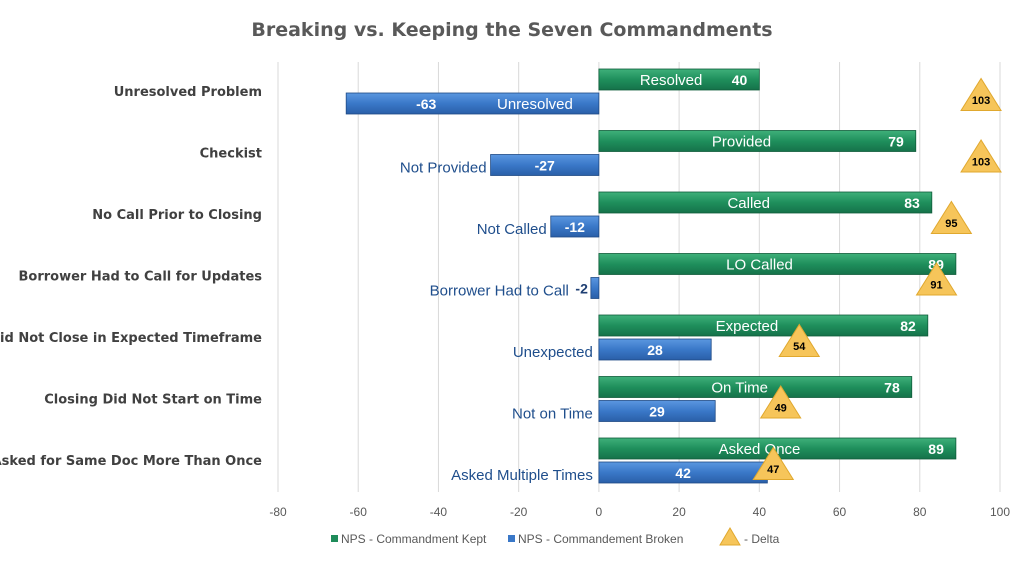 The width and height of the screenshot is (1024, 570). Describe the element at coordinates (762, 539) in the screenshot. I see `legend-label: - Delta` at that location.